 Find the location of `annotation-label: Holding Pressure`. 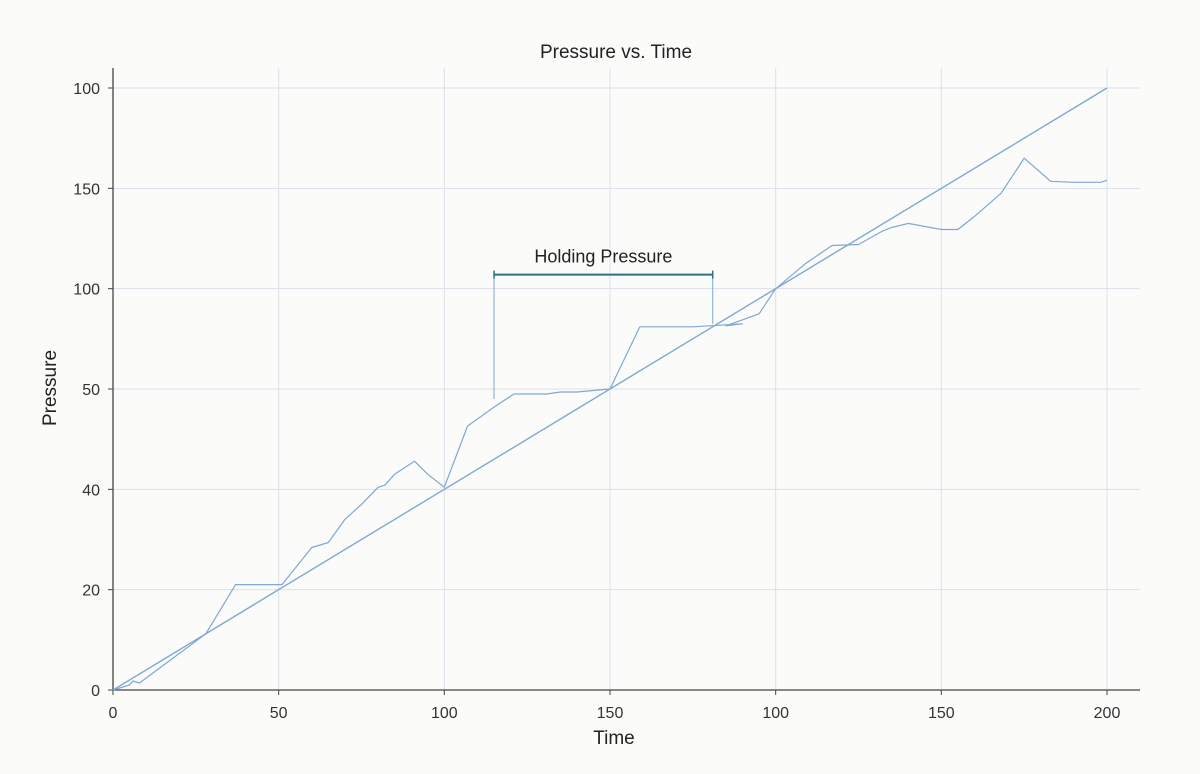

annotation-label: Holding Pressure is located at coordinates (603, 257).